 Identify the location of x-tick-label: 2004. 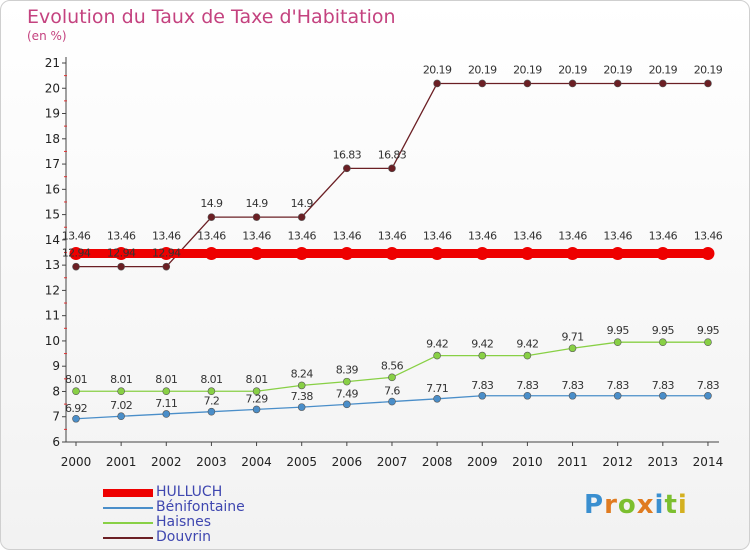
(256, 462).